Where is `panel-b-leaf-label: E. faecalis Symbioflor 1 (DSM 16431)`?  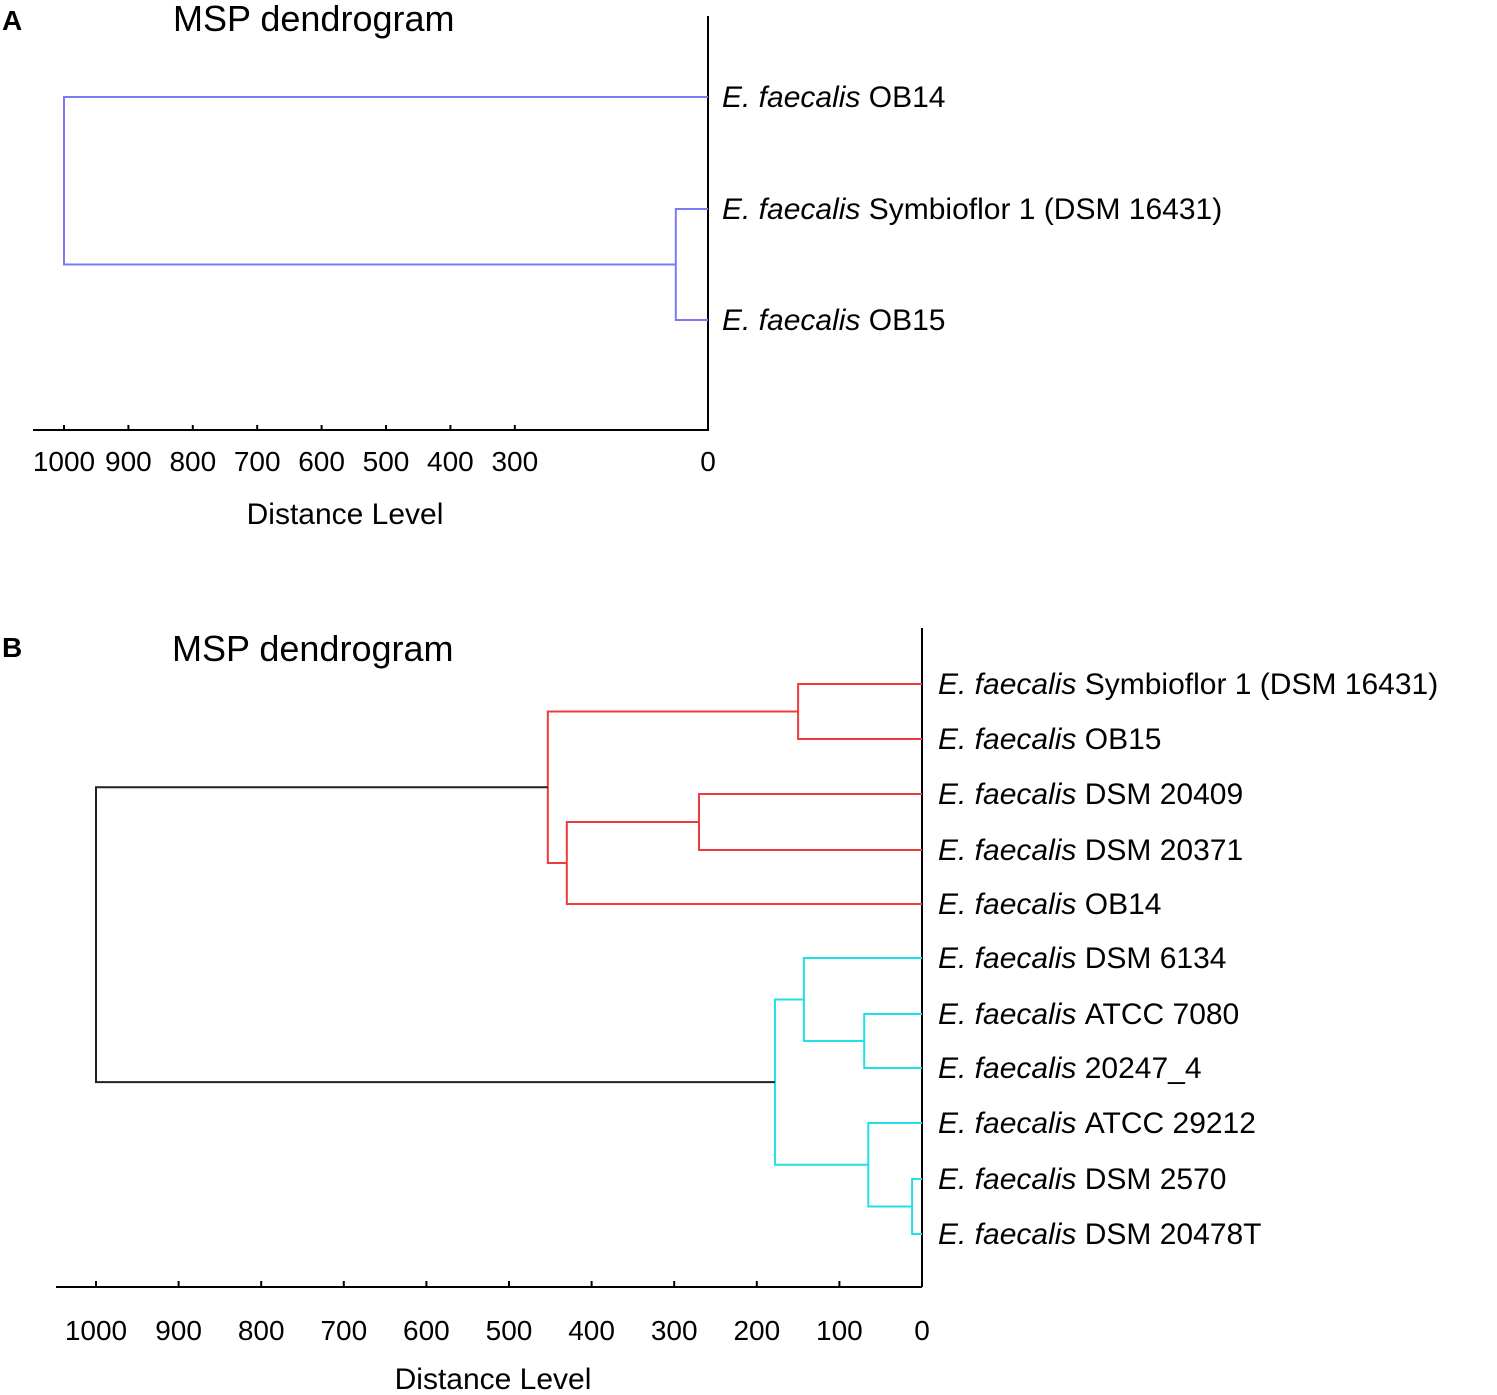
panel-b-leaf-label: E. faecalis Symbioflor 1 (DSM 16431) is located at coordinates (1188, 684).